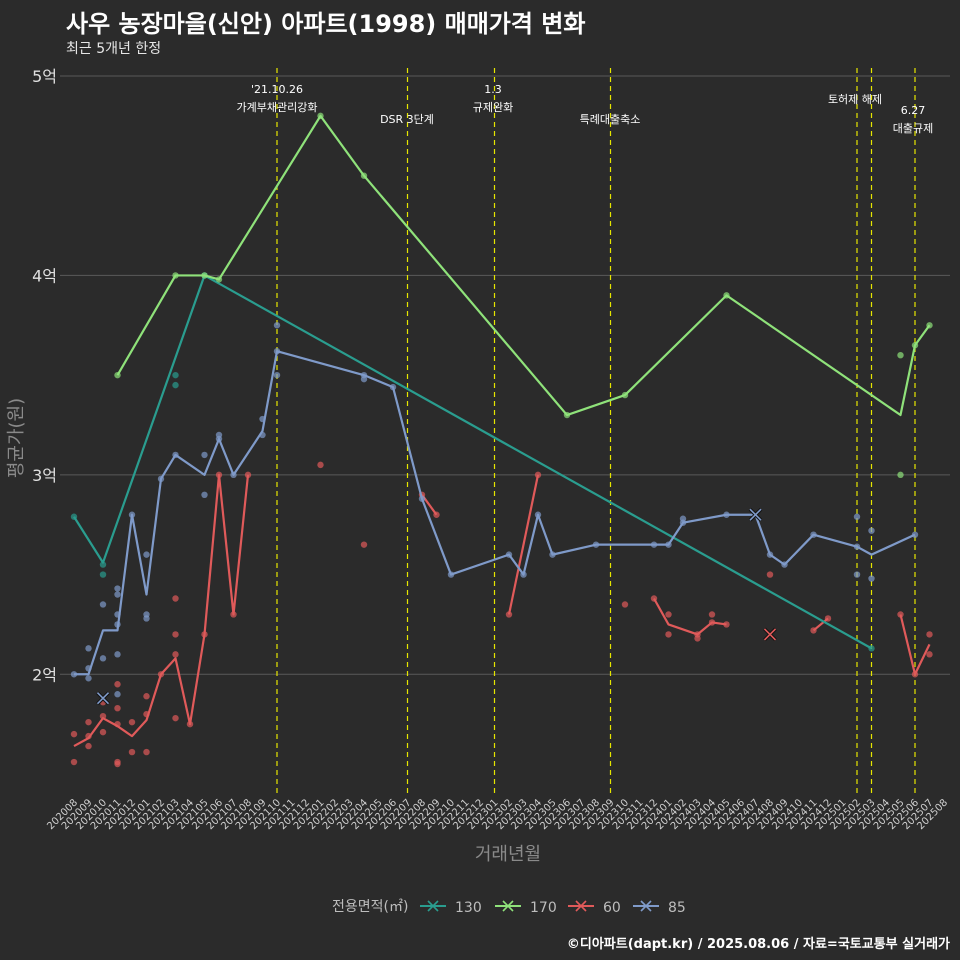 Image resolution: width=960 pixels, height=960 pixels. What do you see at coordinates (508, 854) in the screenshot?
I see `x-axis-title: 거래년월` at bounding box center [508, 854].